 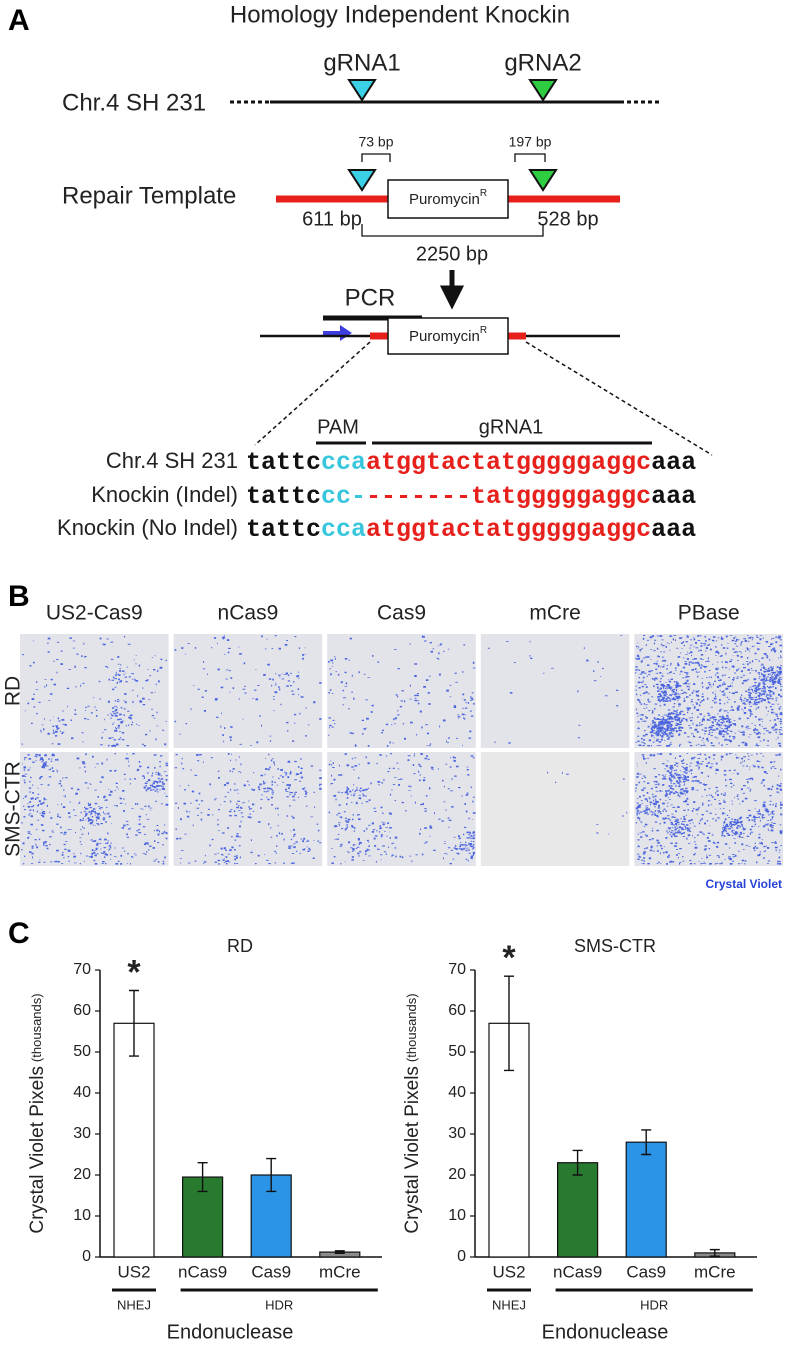 What do you see at coordinates (340, 1271) in the screenshot?
I see `x-tick-label: mCre` at bounding box center [340, 1271].